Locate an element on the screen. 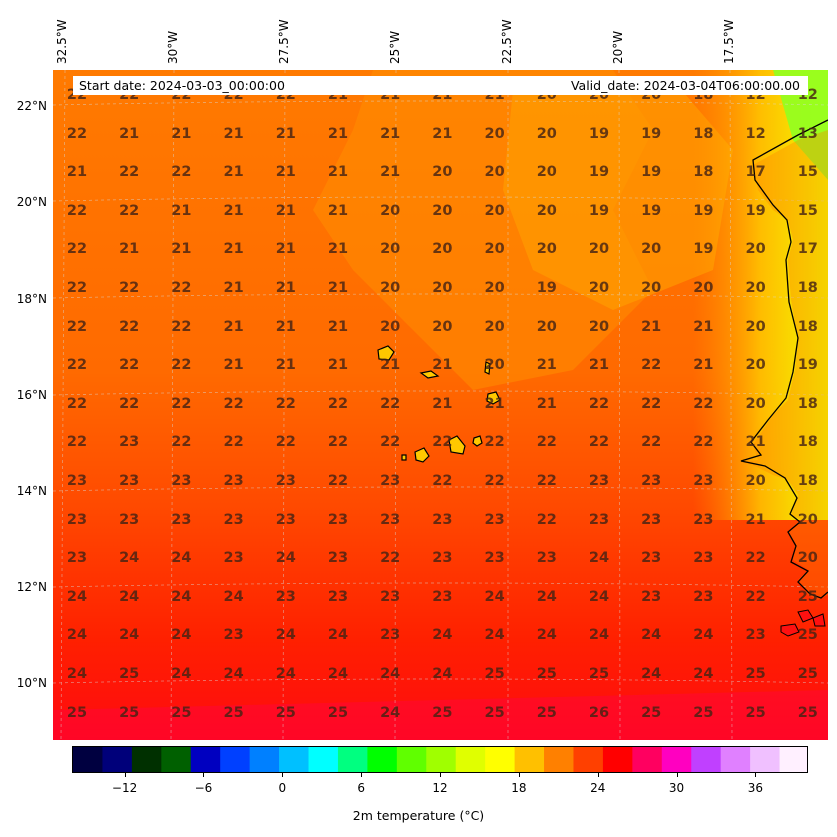  grid-value: 12 is located at coordinates (755, 133).